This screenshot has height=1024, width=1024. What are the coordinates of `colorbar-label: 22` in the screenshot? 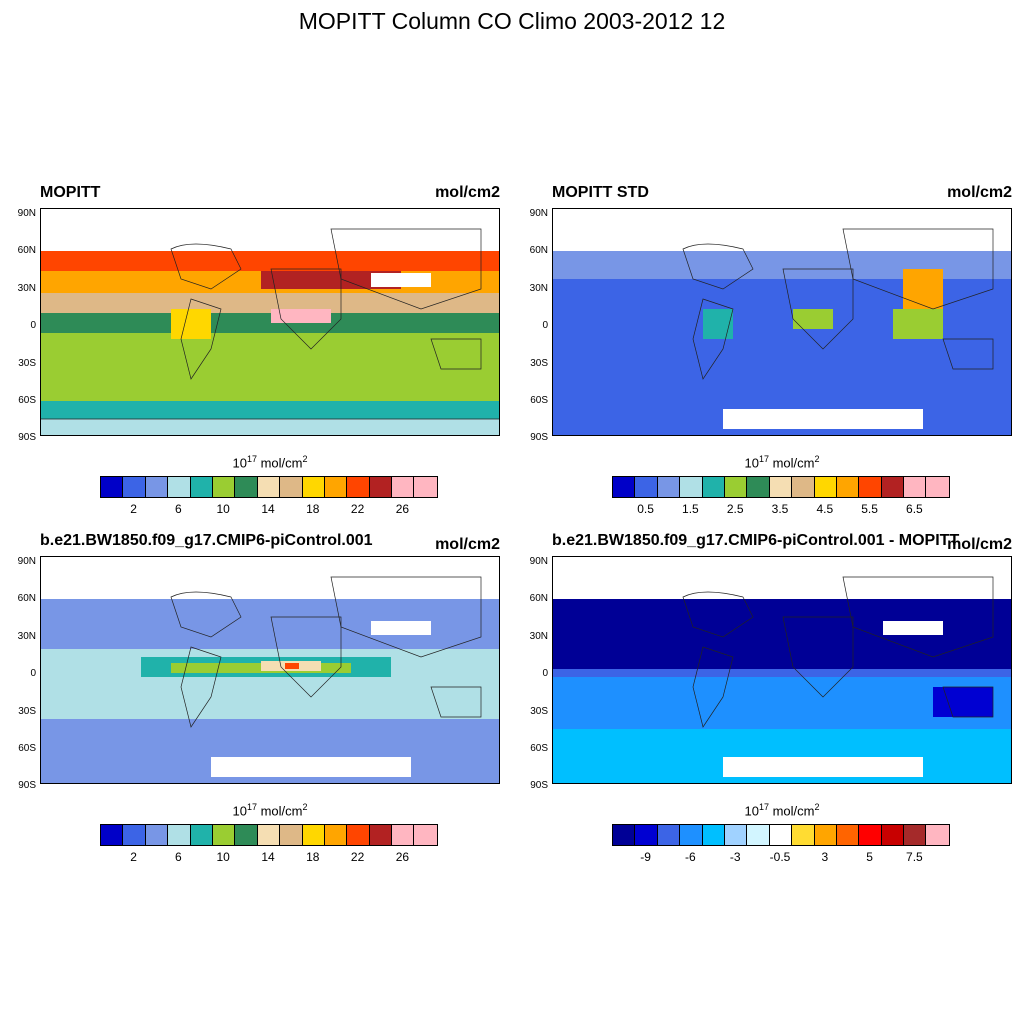 It's located at (357, 509).